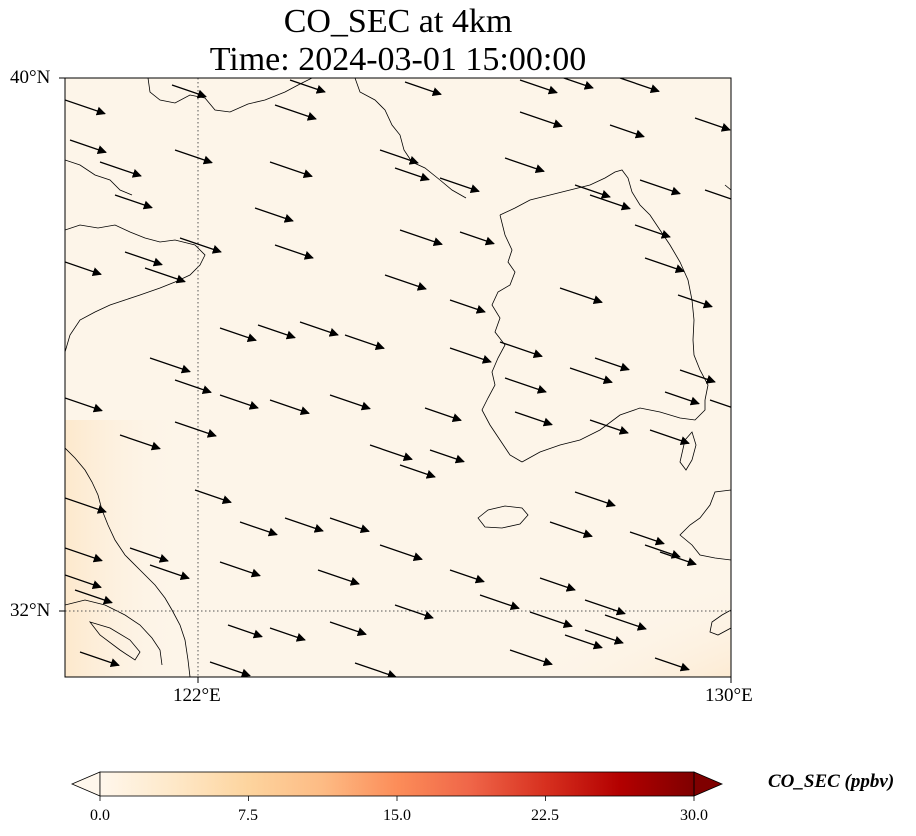  What do you see at coordinates (720, 622) in the screenshot?
I see `coastline-japan-southwest` at bounding box center [720, 622].